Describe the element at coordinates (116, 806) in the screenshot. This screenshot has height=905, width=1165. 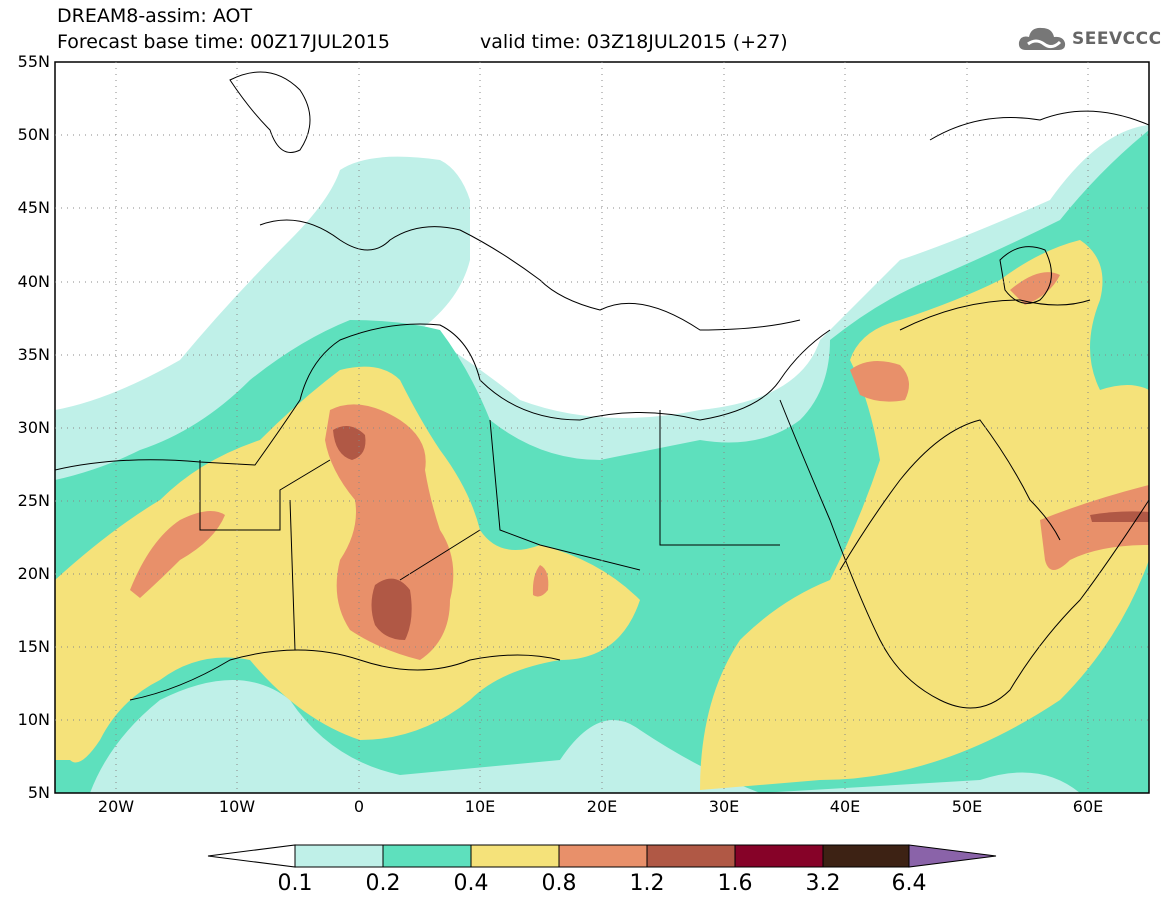
I see `lon-label: 20W` at that location.